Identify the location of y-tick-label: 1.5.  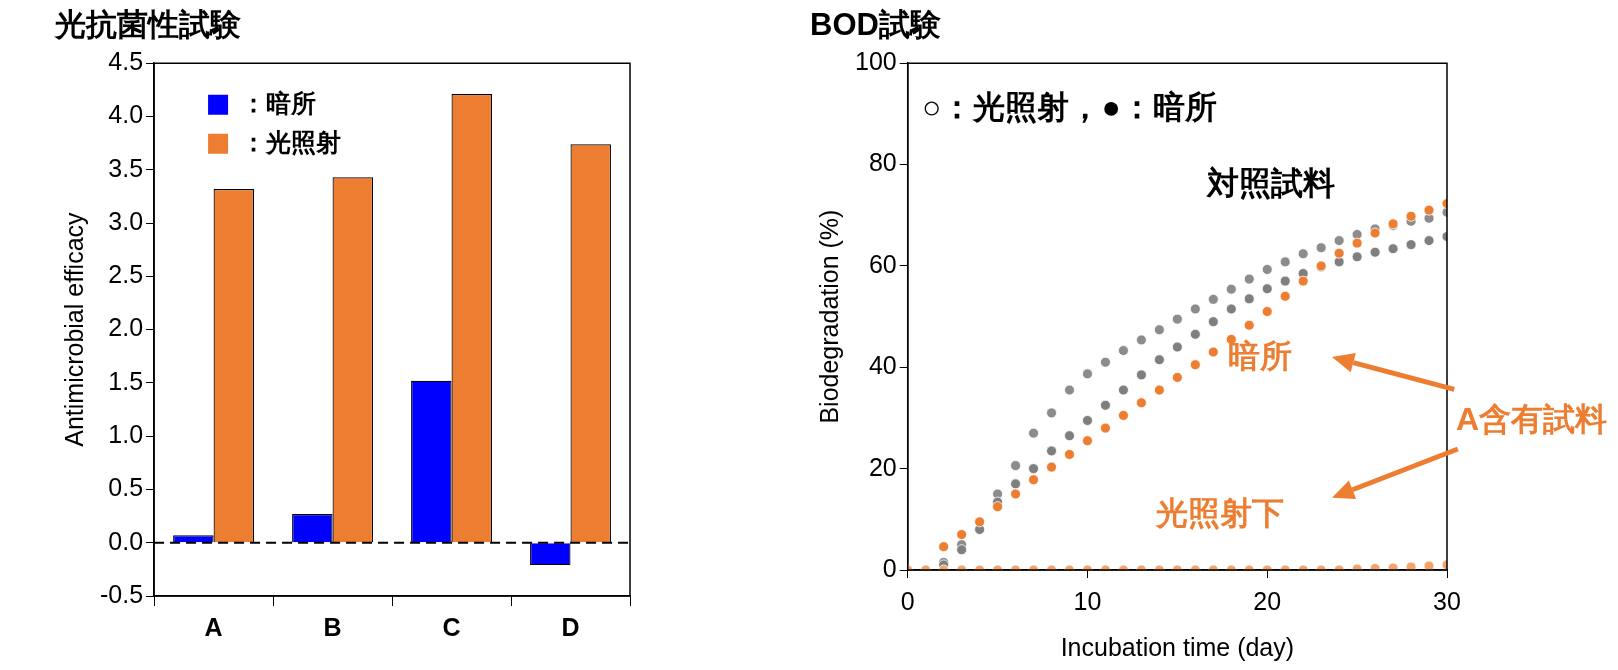
(126, 380).